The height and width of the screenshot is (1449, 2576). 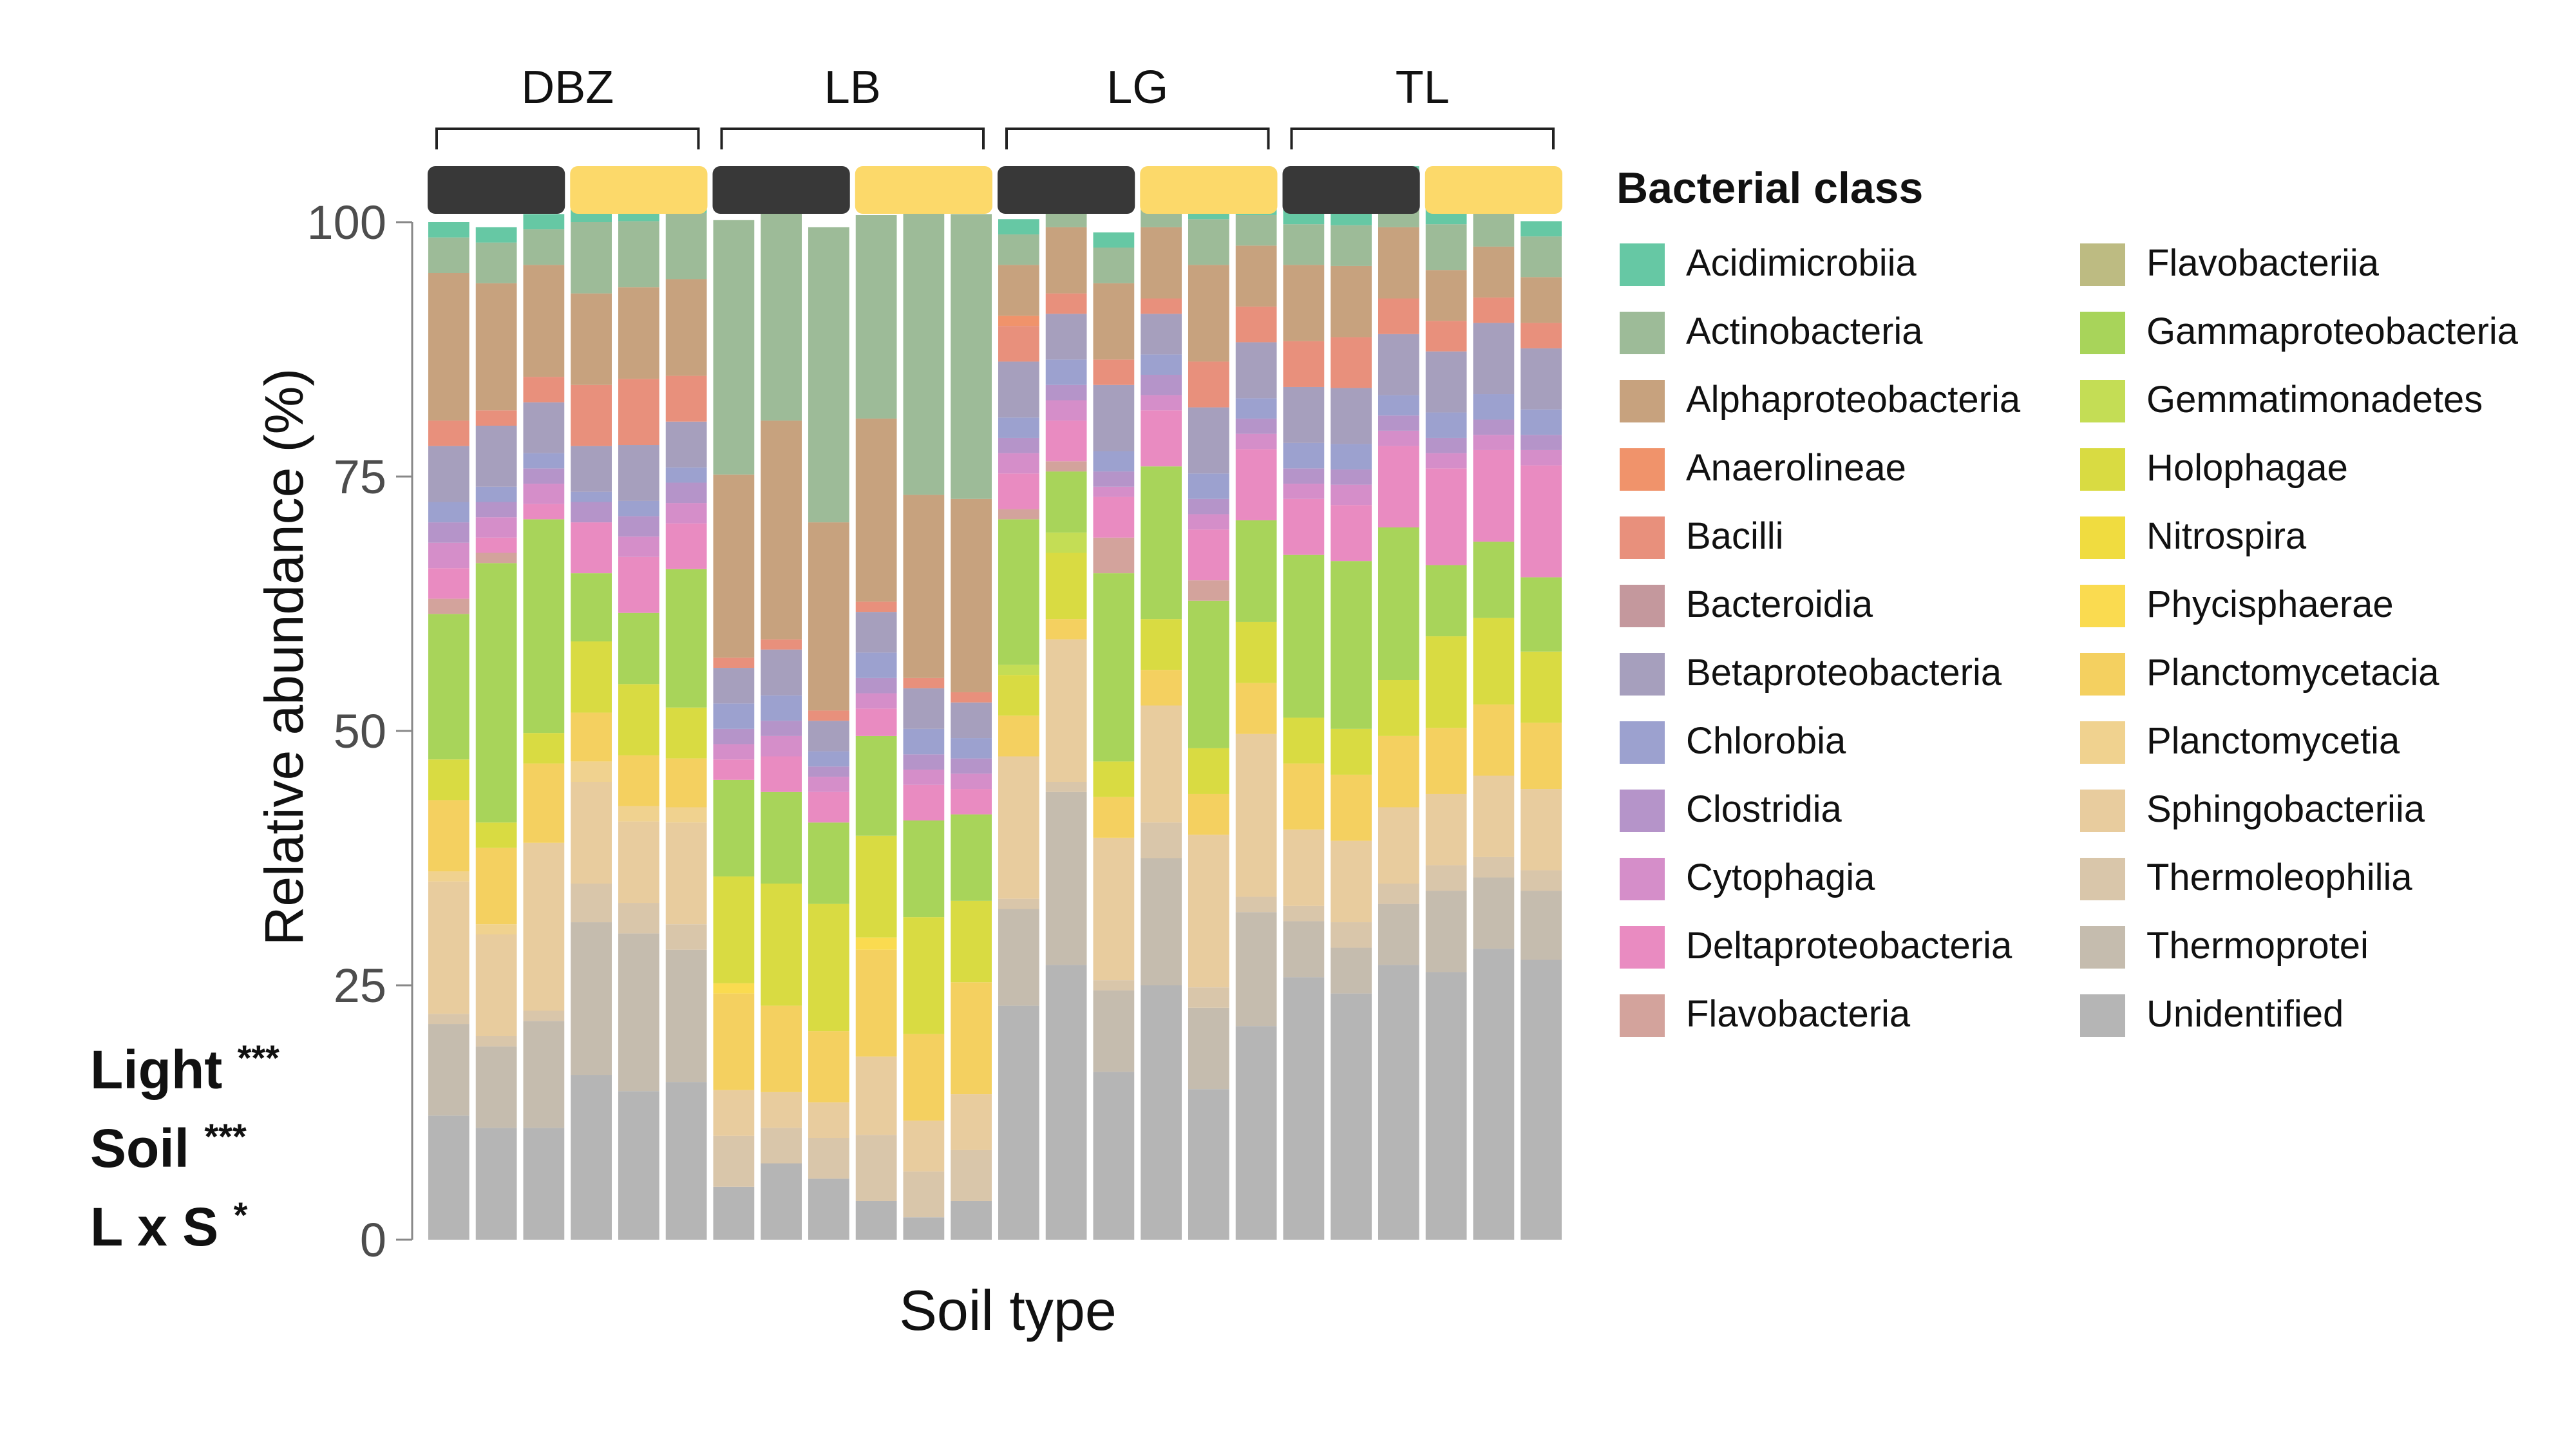 I want to click on annotation-stars: ***, so click(x=259, y=1058).